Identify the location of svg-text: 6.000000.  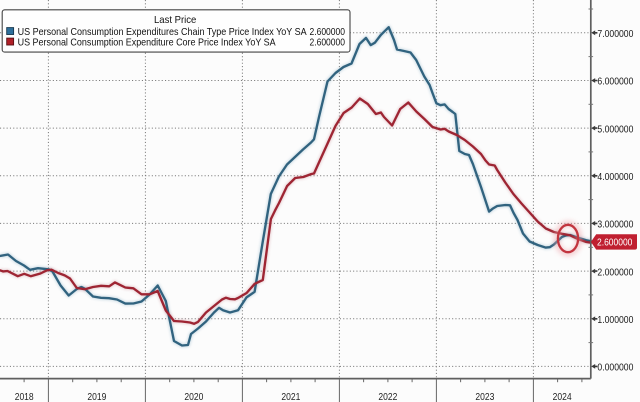
(615, 82).